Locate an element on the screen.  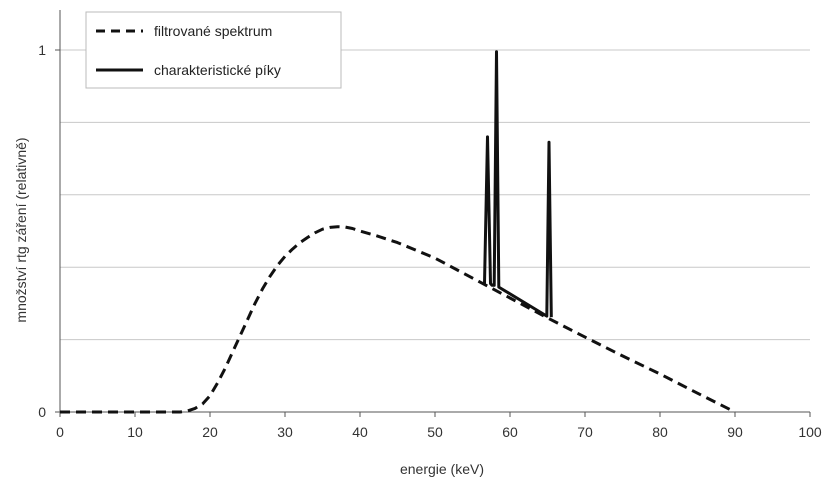
x-tick-label: 30 is located at coordinates (285, 432).